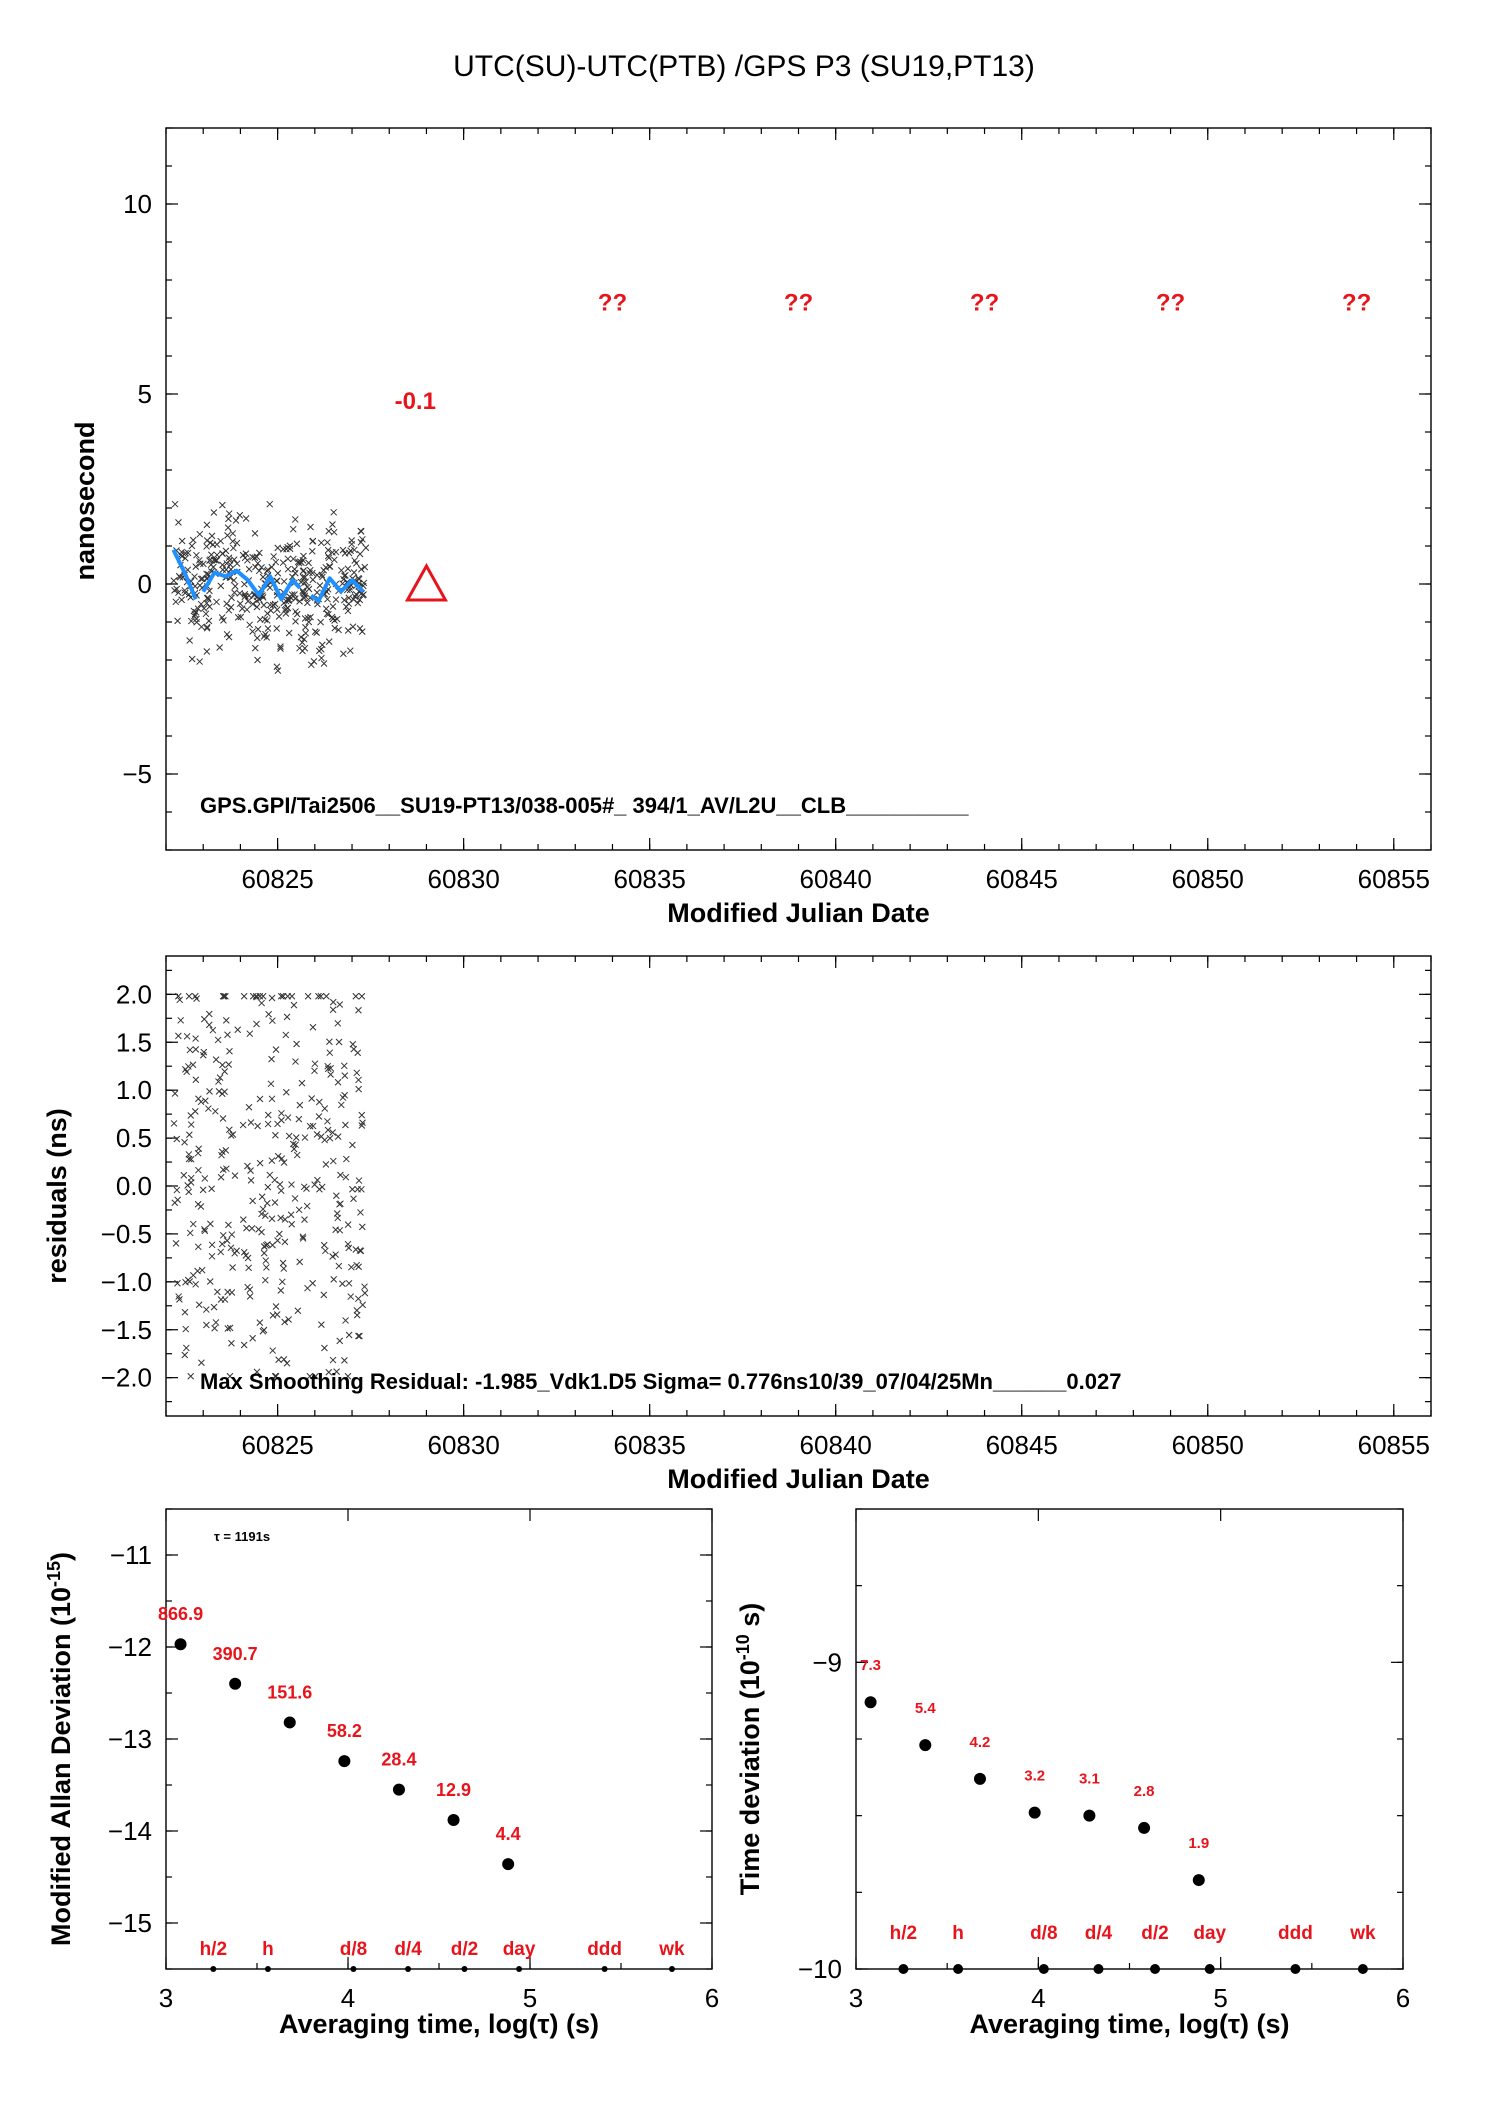 The width and height of the screenshot is (1488, 2105). What do you see at coordinates (213, 1949) in the screenshot?
I see `reference-label: h/2` at bounding box center [213, 1949].